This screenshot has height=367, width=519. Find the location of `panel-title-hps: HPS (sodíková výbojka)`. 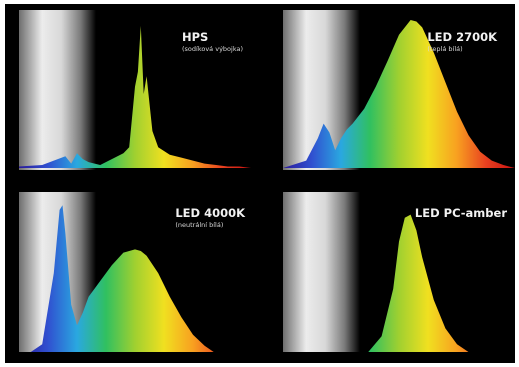

panel-title-hps: HPS (sodíková výbojka) is located at coordinates (212, 41).